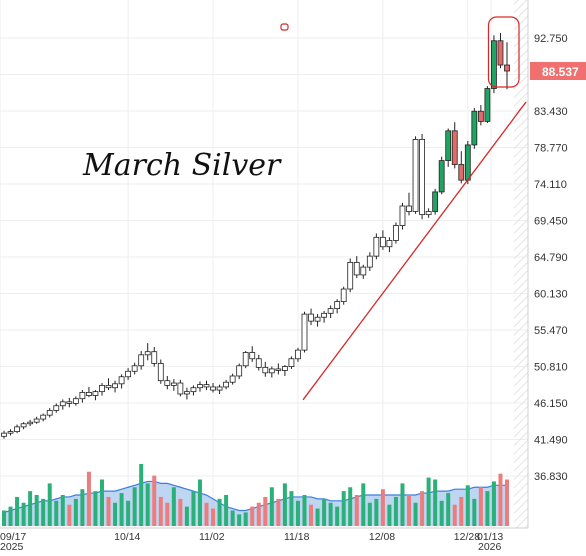 Image resolution: width=586 pixels, height=556 pixels. I want to click on annotation-box, so click(503, 52).